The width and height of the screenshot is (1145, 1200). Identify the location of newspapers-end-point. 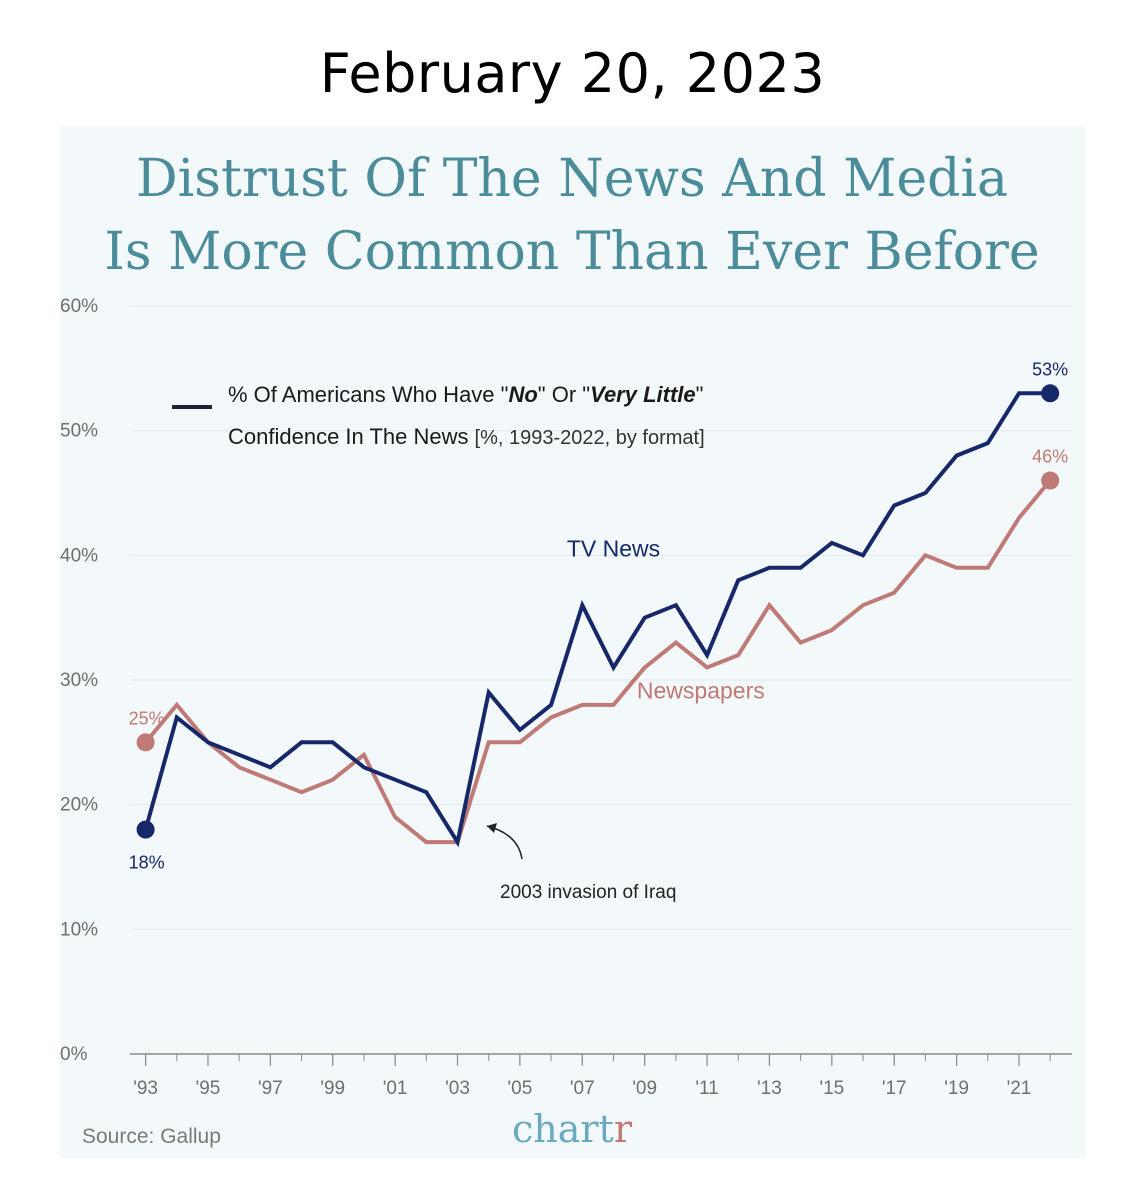
(1050, 480).